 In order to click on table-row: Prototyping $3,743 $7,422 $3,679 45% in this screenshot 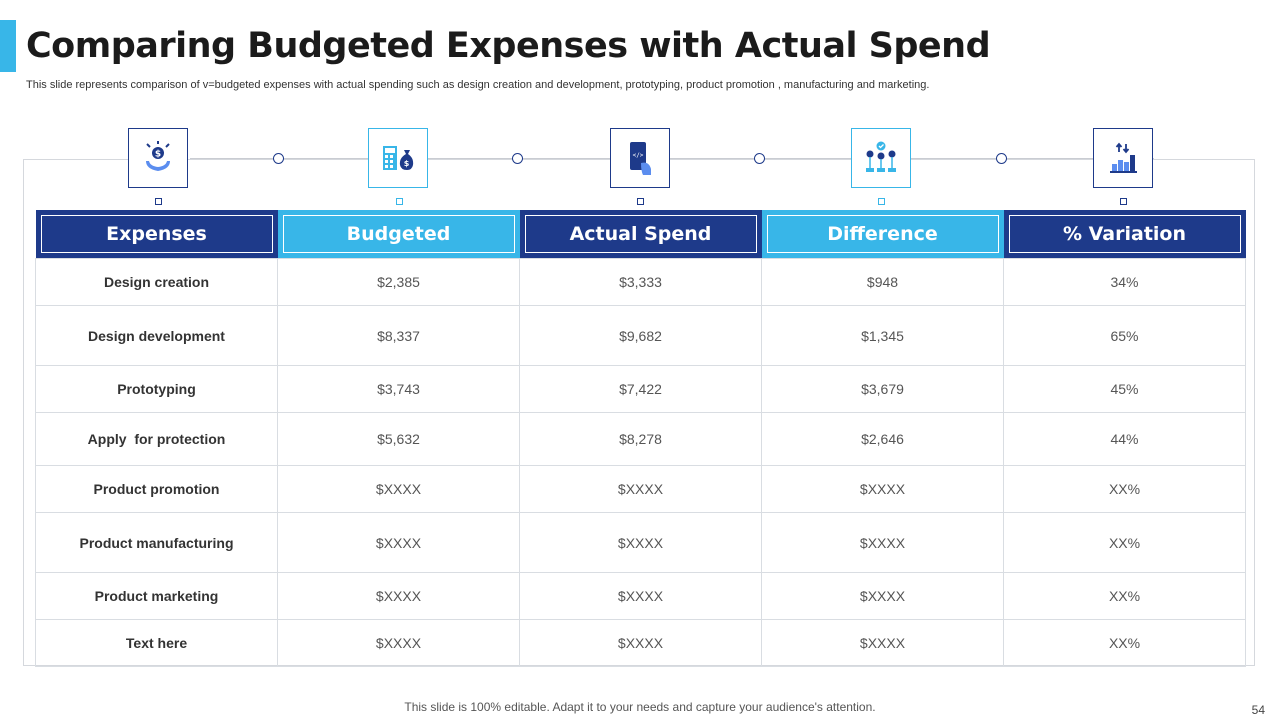, I will do `click(640, 389)`.